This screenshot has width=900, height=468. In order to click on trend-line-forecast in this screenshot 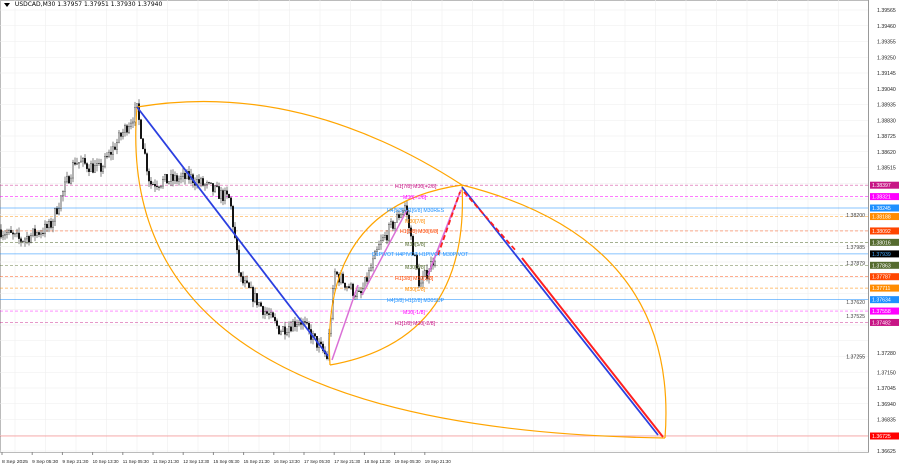, I will do `click(560, 311)`.